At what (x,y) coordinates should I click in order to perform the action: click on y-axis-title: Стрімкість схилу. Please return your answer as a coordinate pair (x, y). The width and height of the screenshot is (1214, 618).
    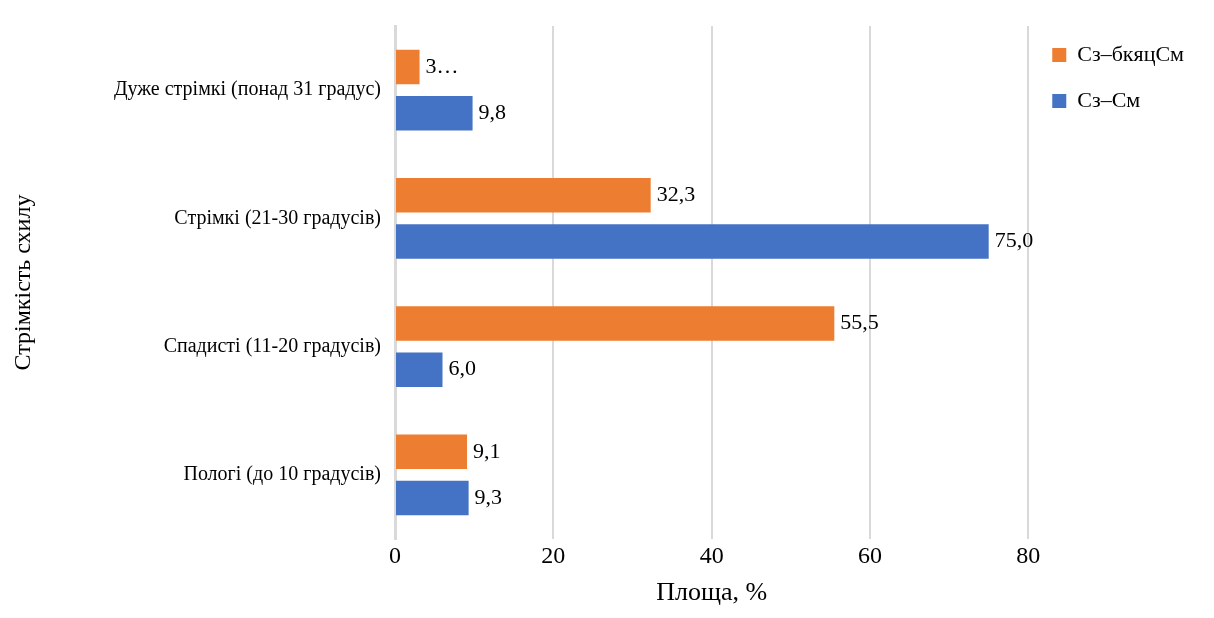
    Looking at the image, I should click on (21, 282).